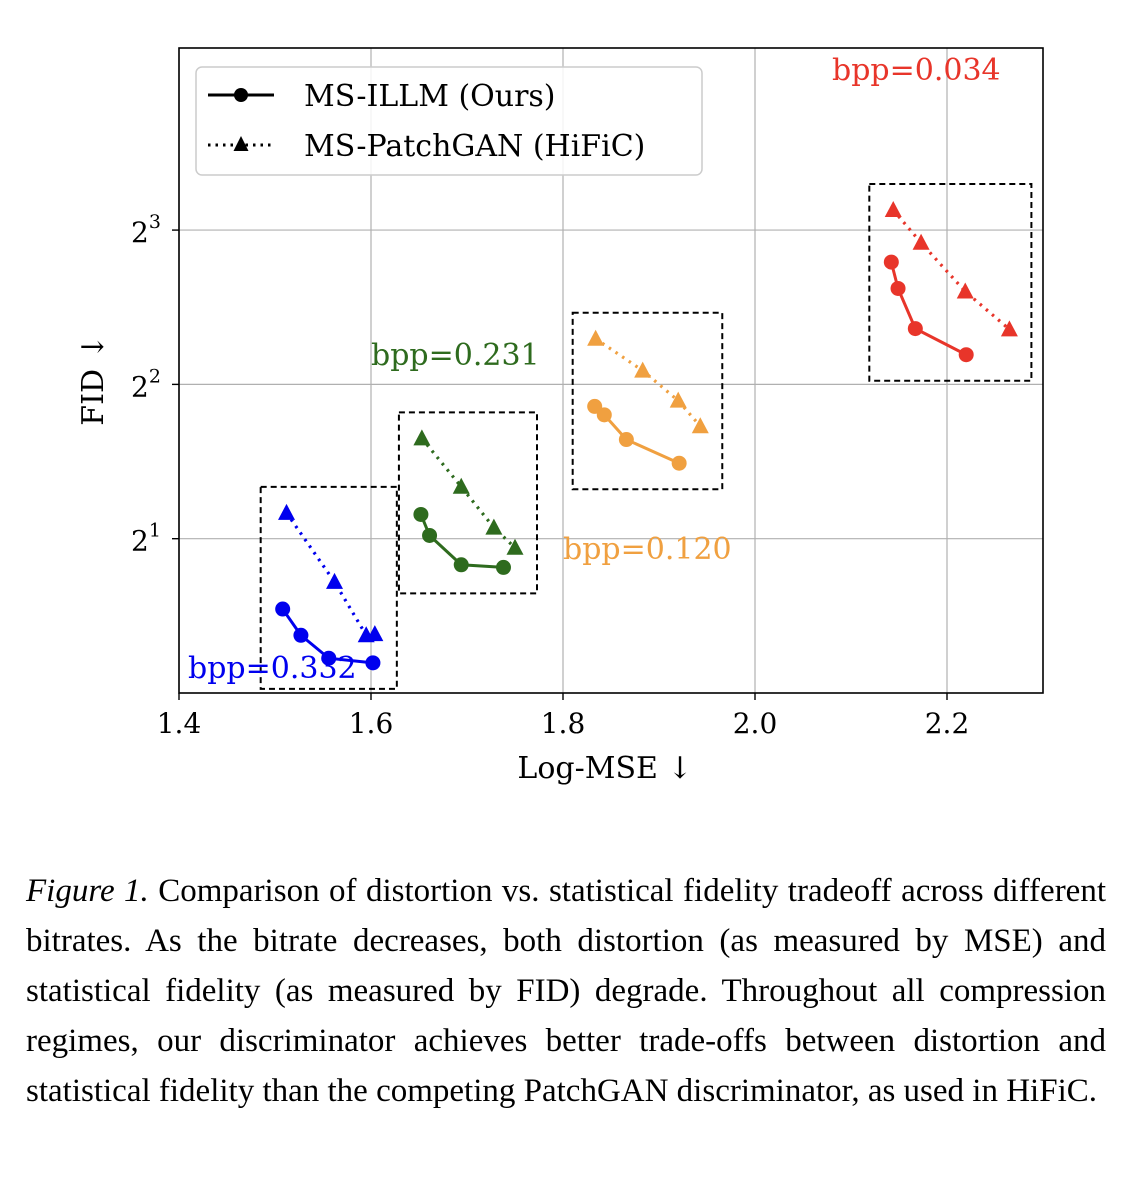 Image resolution: width=1134 pixels, height=1192 pixels. Describe the element at coordinates (179, 723) in the screenshot. I see `x-tick-label: 1.4` at that location.